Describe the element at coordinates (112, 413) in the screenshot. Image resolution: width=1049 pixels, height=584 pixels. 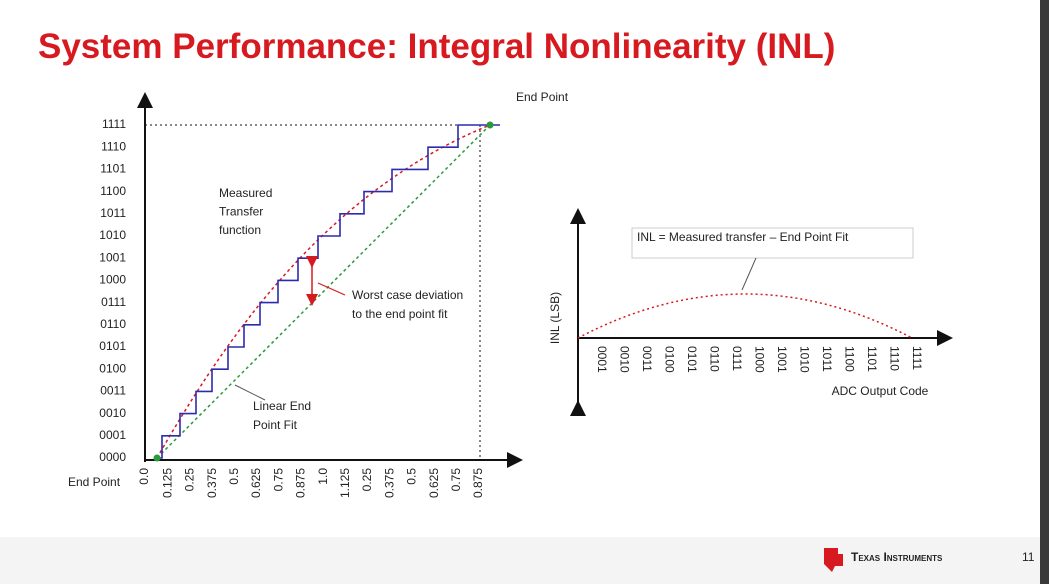
I see `y-tick-label: 0010` at that location.